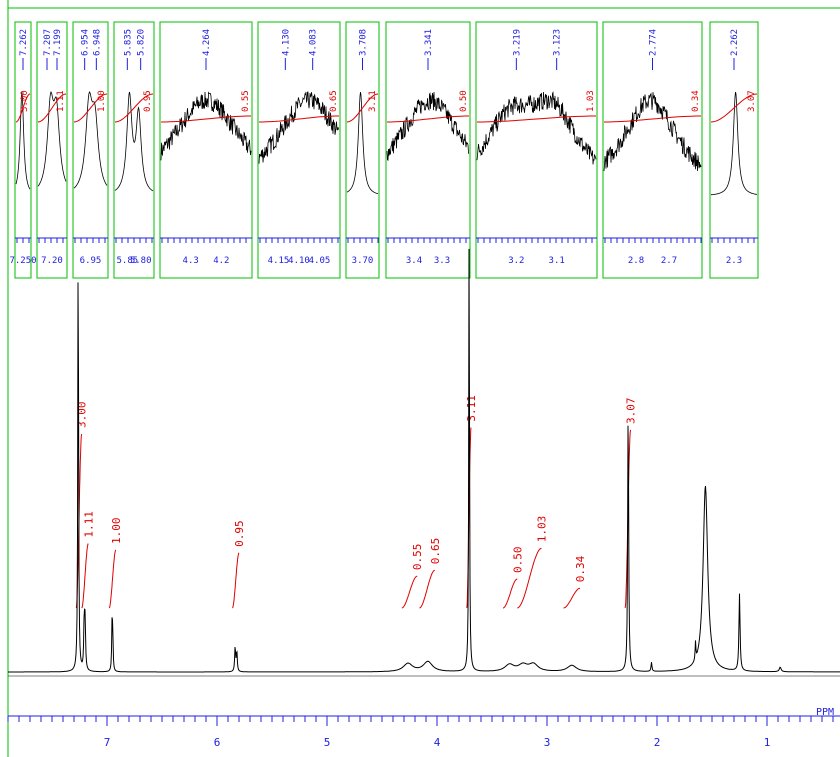 The width and height of the screenshot is (840, 757). I want to click on integral-label: 0.95, so click(239, 533).